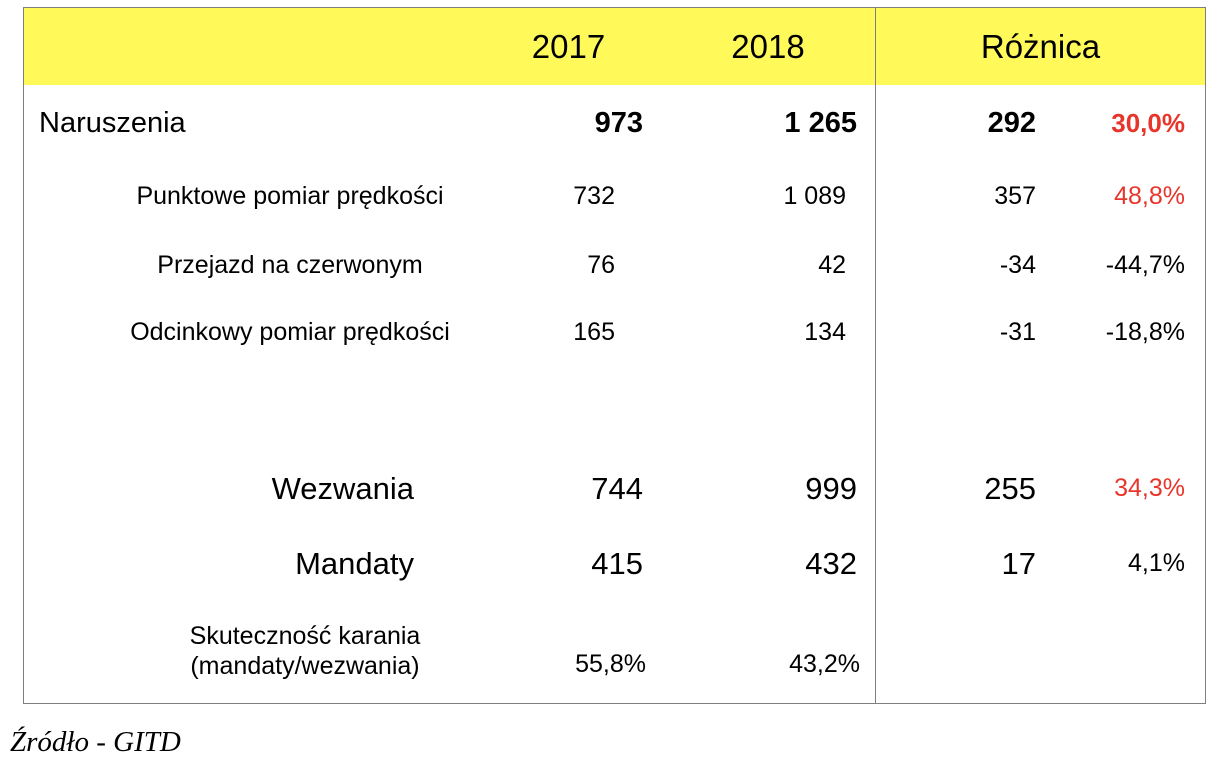  Describe the element at coordinates (768, 652) in the screenshot. I see `skutecznosc-2018: 43,2%` at that location.